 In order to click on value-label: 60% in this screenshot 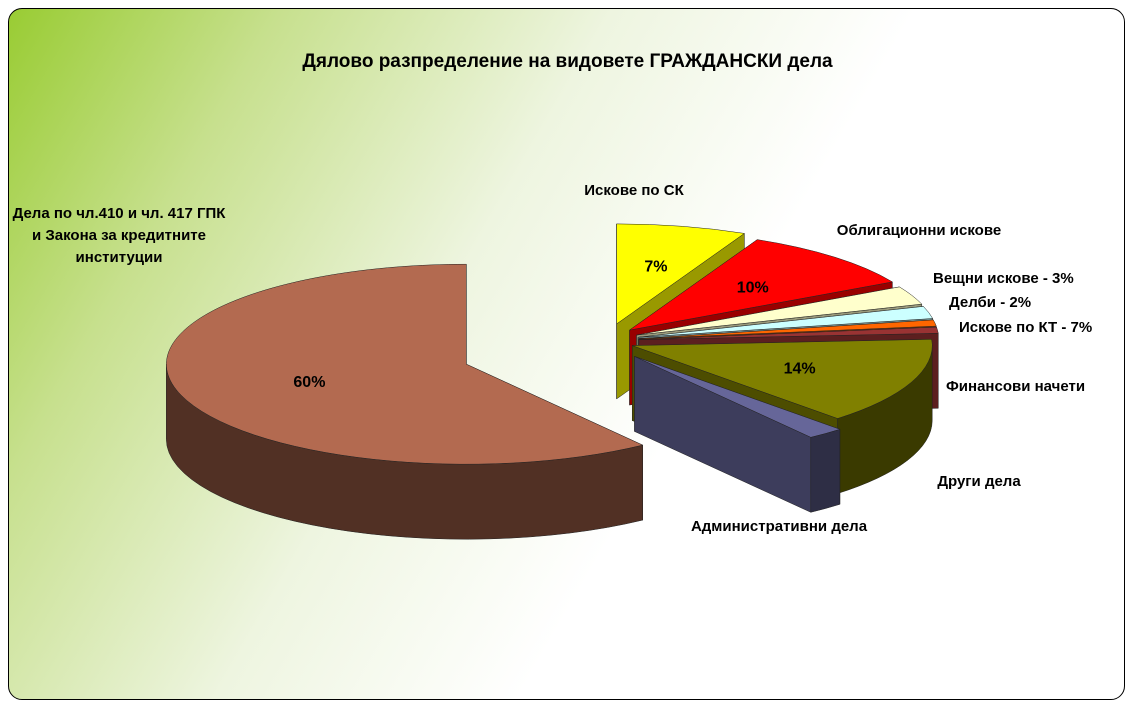, I will do `click(309, 382)`.